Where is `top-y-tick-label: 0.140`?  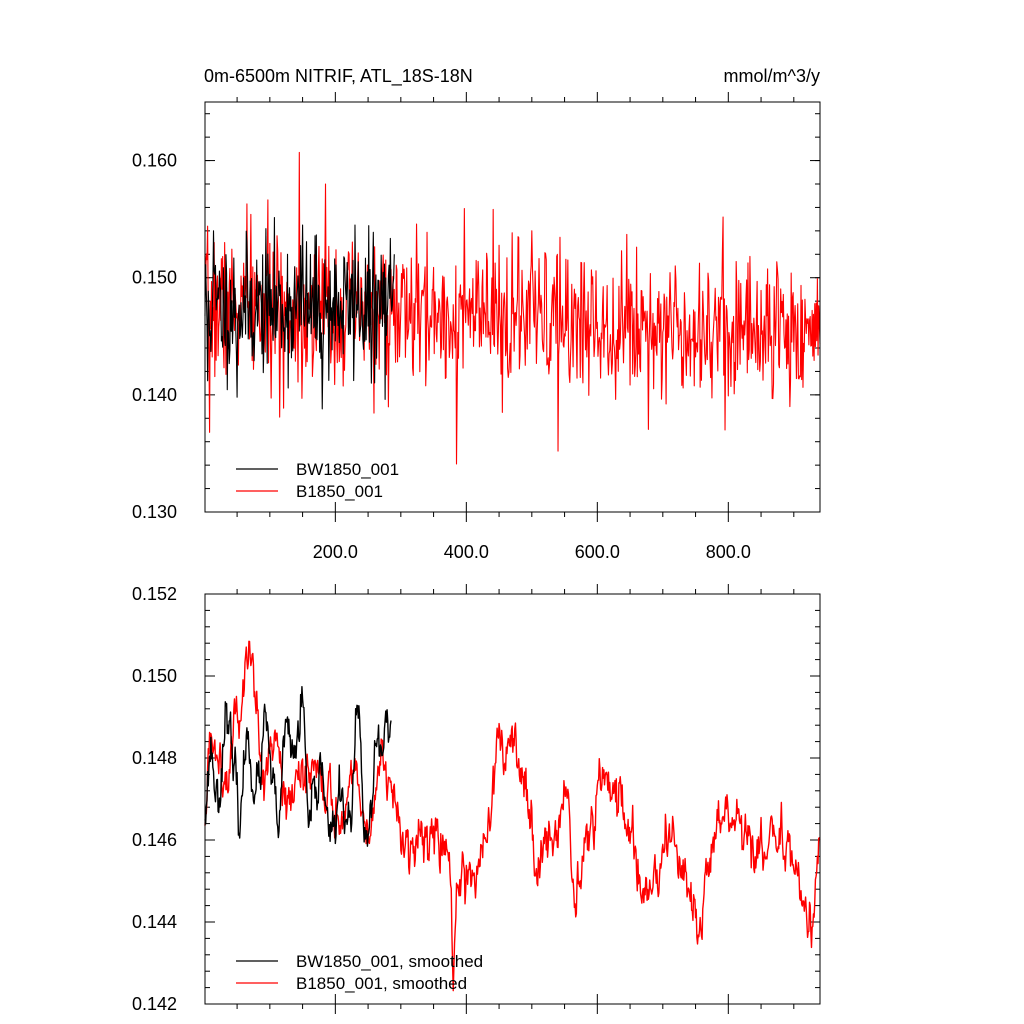 top-y-tick-label: 0.140 is located at coordinates (154, 395).